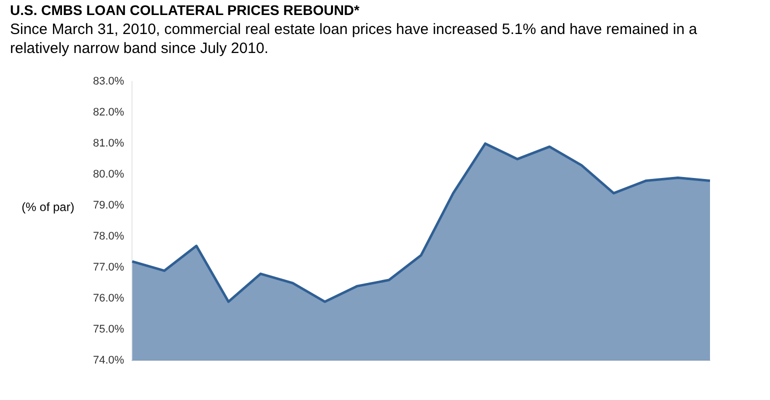  Describe the element at coordinates (48, 207) in the screenshot. I see `y-axis-title: (% of par)` at that location.